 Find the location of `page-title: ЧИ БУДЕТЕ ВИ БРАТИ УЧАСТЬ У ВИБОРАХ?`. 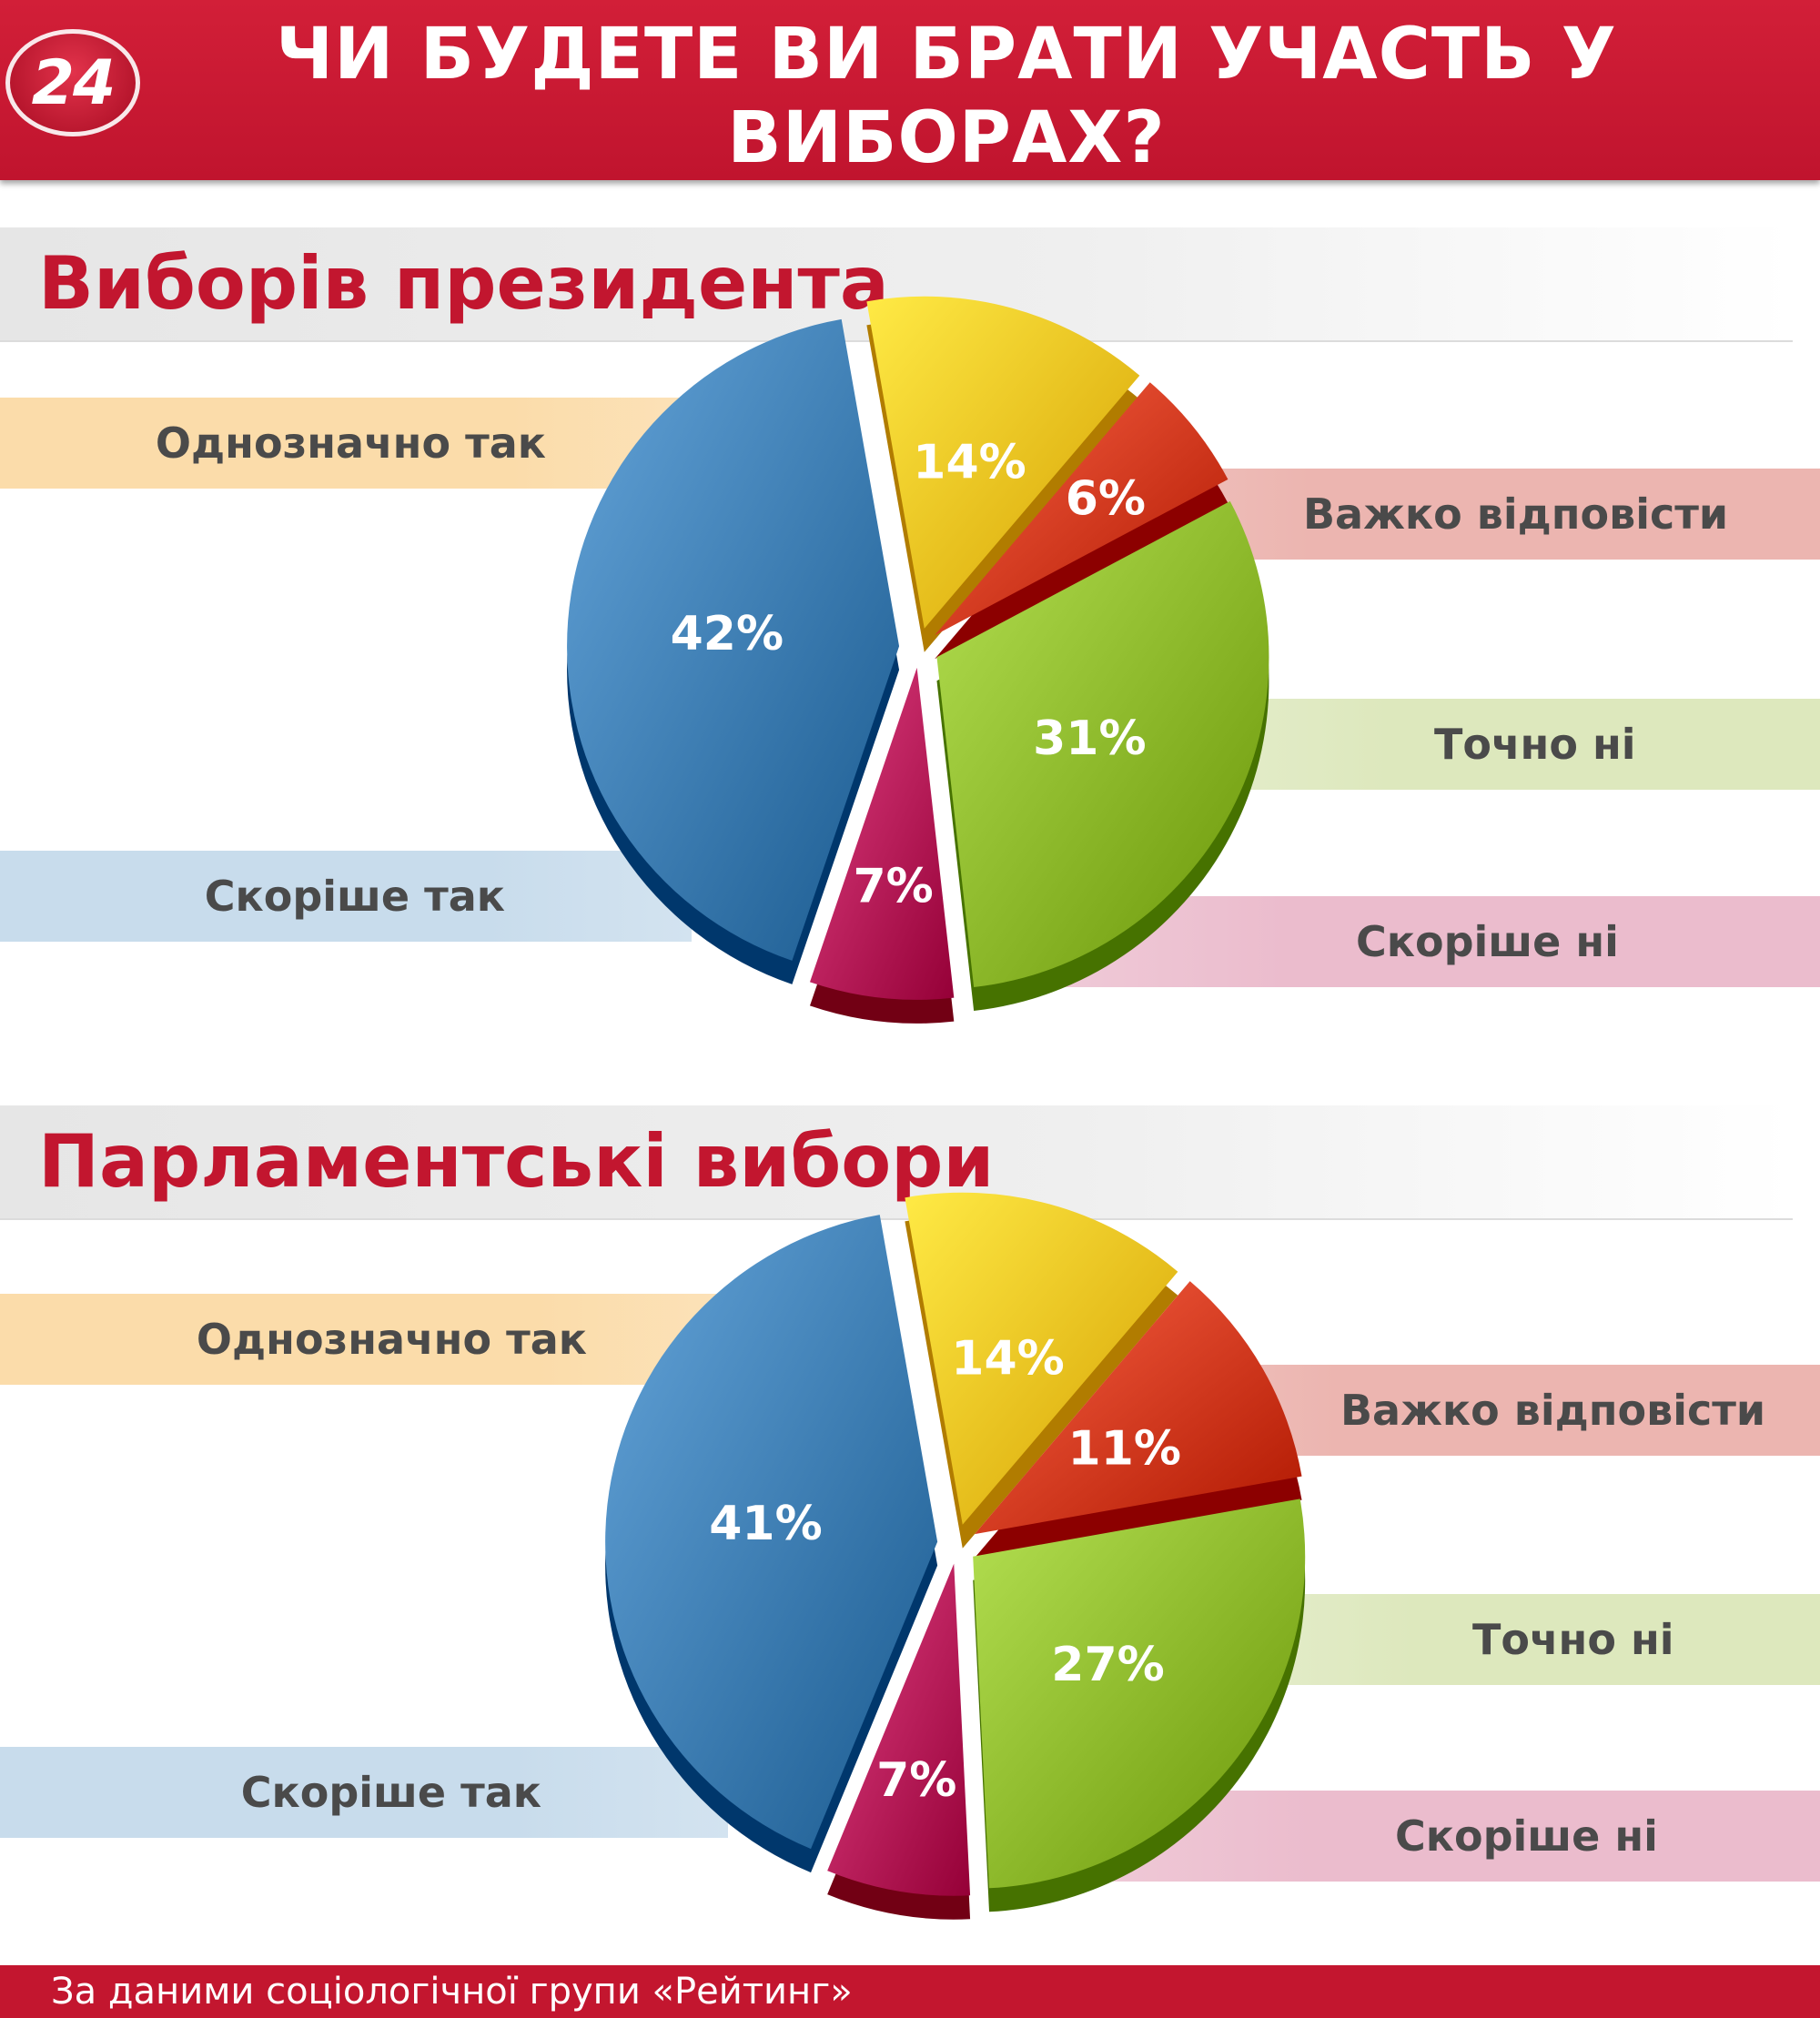

page-title: ЧИ БУДЕТЕ ВИ БРАТИ УЧАСТЬ У ВИБОРАХ? is located at coordinates (946, 97).